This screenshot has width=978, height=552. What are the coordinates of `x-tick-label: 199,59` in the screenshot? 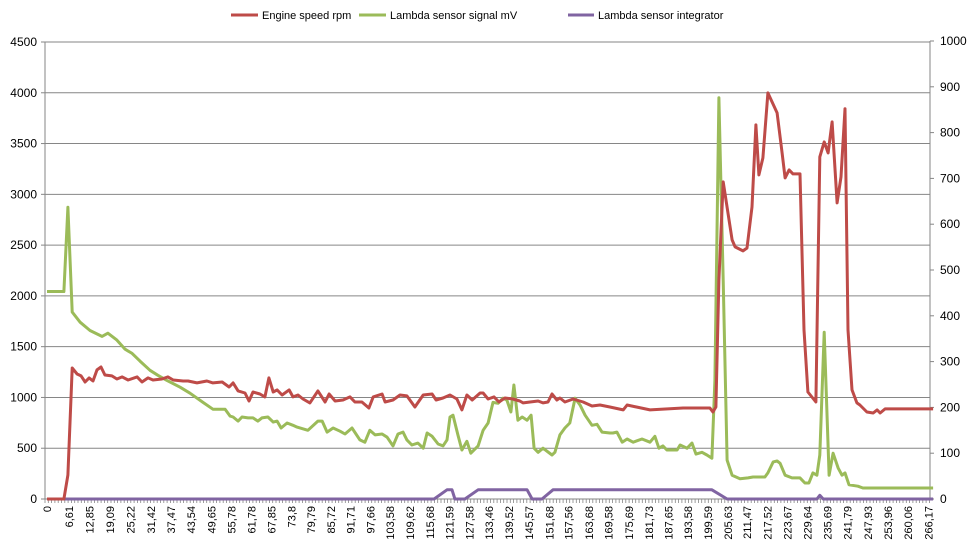 It's located at (709, 523).